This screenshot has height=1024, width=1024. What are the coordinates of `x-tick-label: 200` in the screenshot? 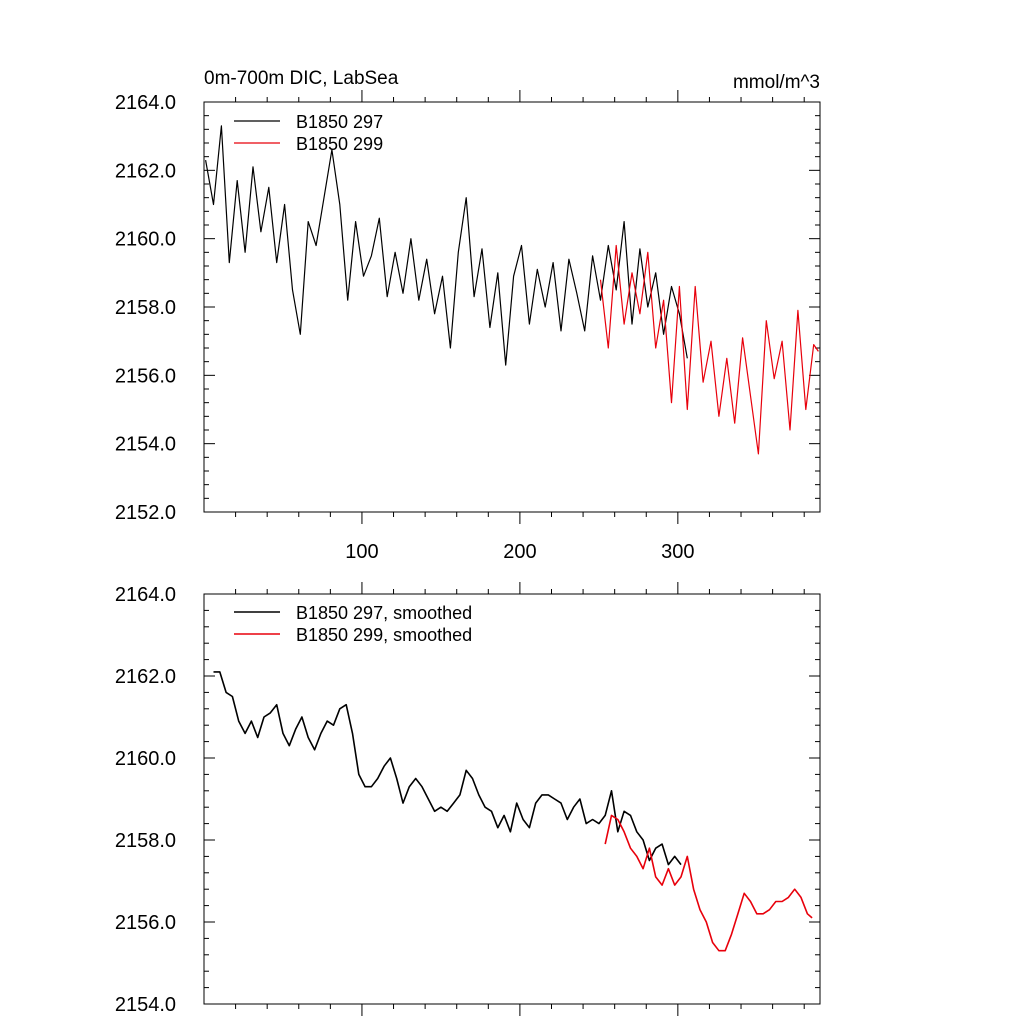 It's located at (519, 552).